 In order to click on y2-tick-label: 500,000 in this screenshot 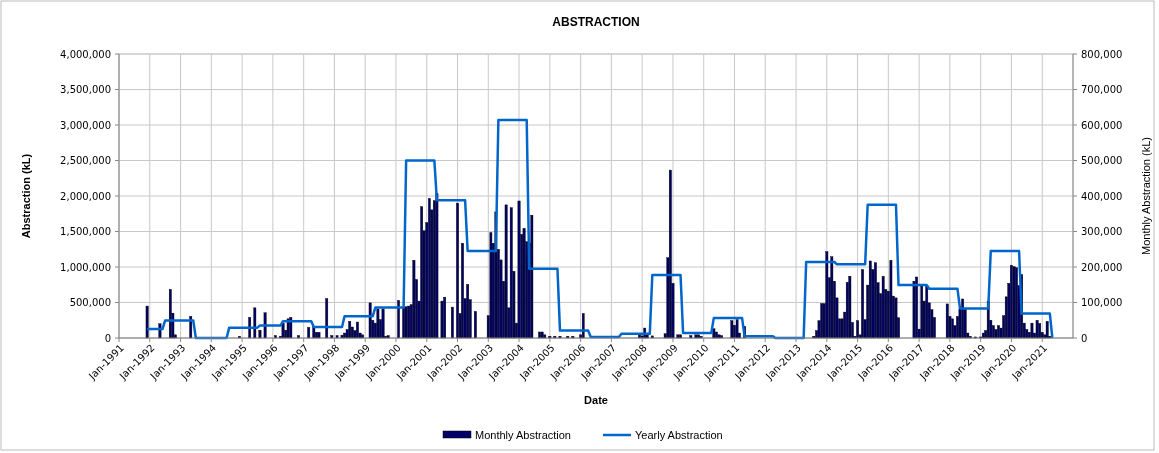, I will do `click(1102, 160)`.